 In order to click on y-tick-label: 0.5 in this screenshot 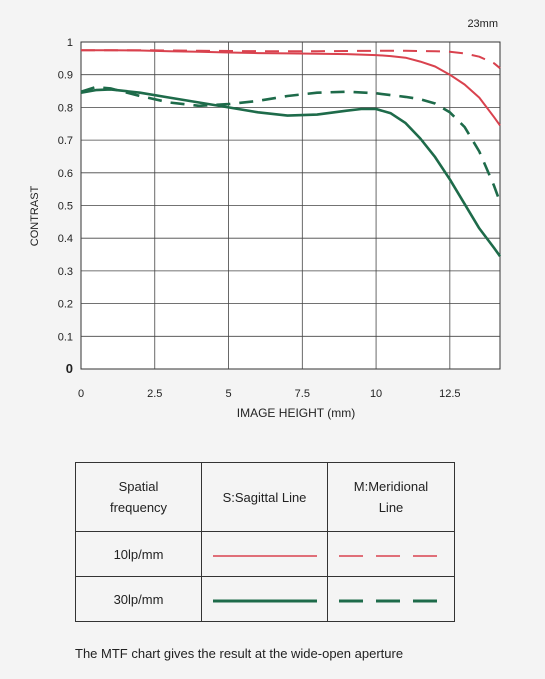, I will do `click(65, 207)`.